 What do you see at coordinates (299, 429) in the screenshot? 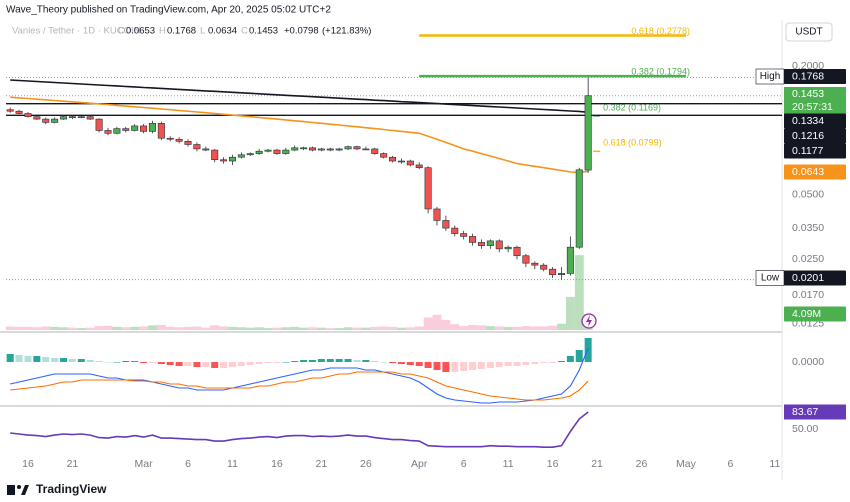
I see `rsi-line` at bounding box center [299, 429].